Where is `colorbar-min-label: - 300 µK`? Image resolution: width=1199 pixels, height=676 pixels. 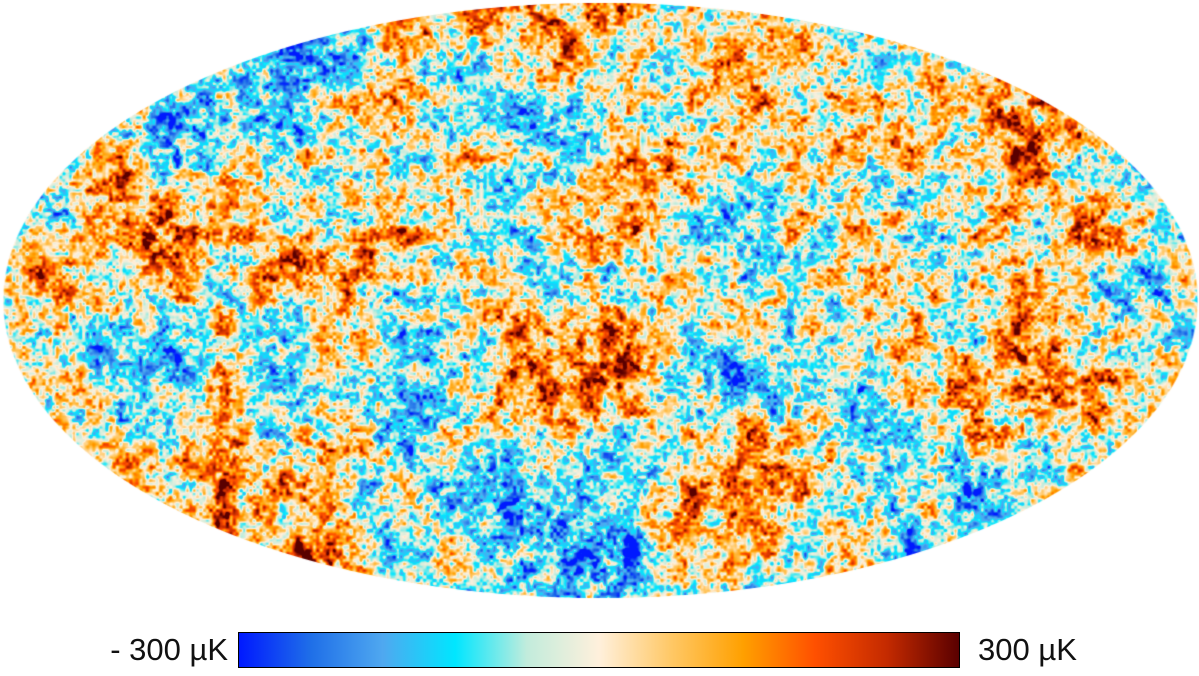 colorbar-min-label: - 300 µK is located at coordinates (169, 649).